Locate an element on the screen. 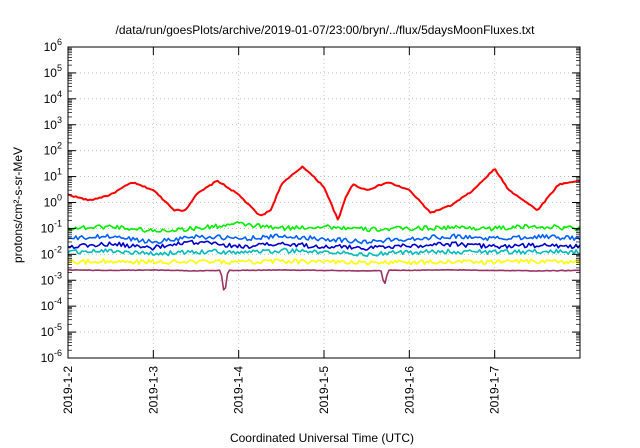 Image resolution: width=640 pixels, height=448 pixels. x-axis-label: Coordinated Universal Time (UTC) is located at coordinates (322, 438).